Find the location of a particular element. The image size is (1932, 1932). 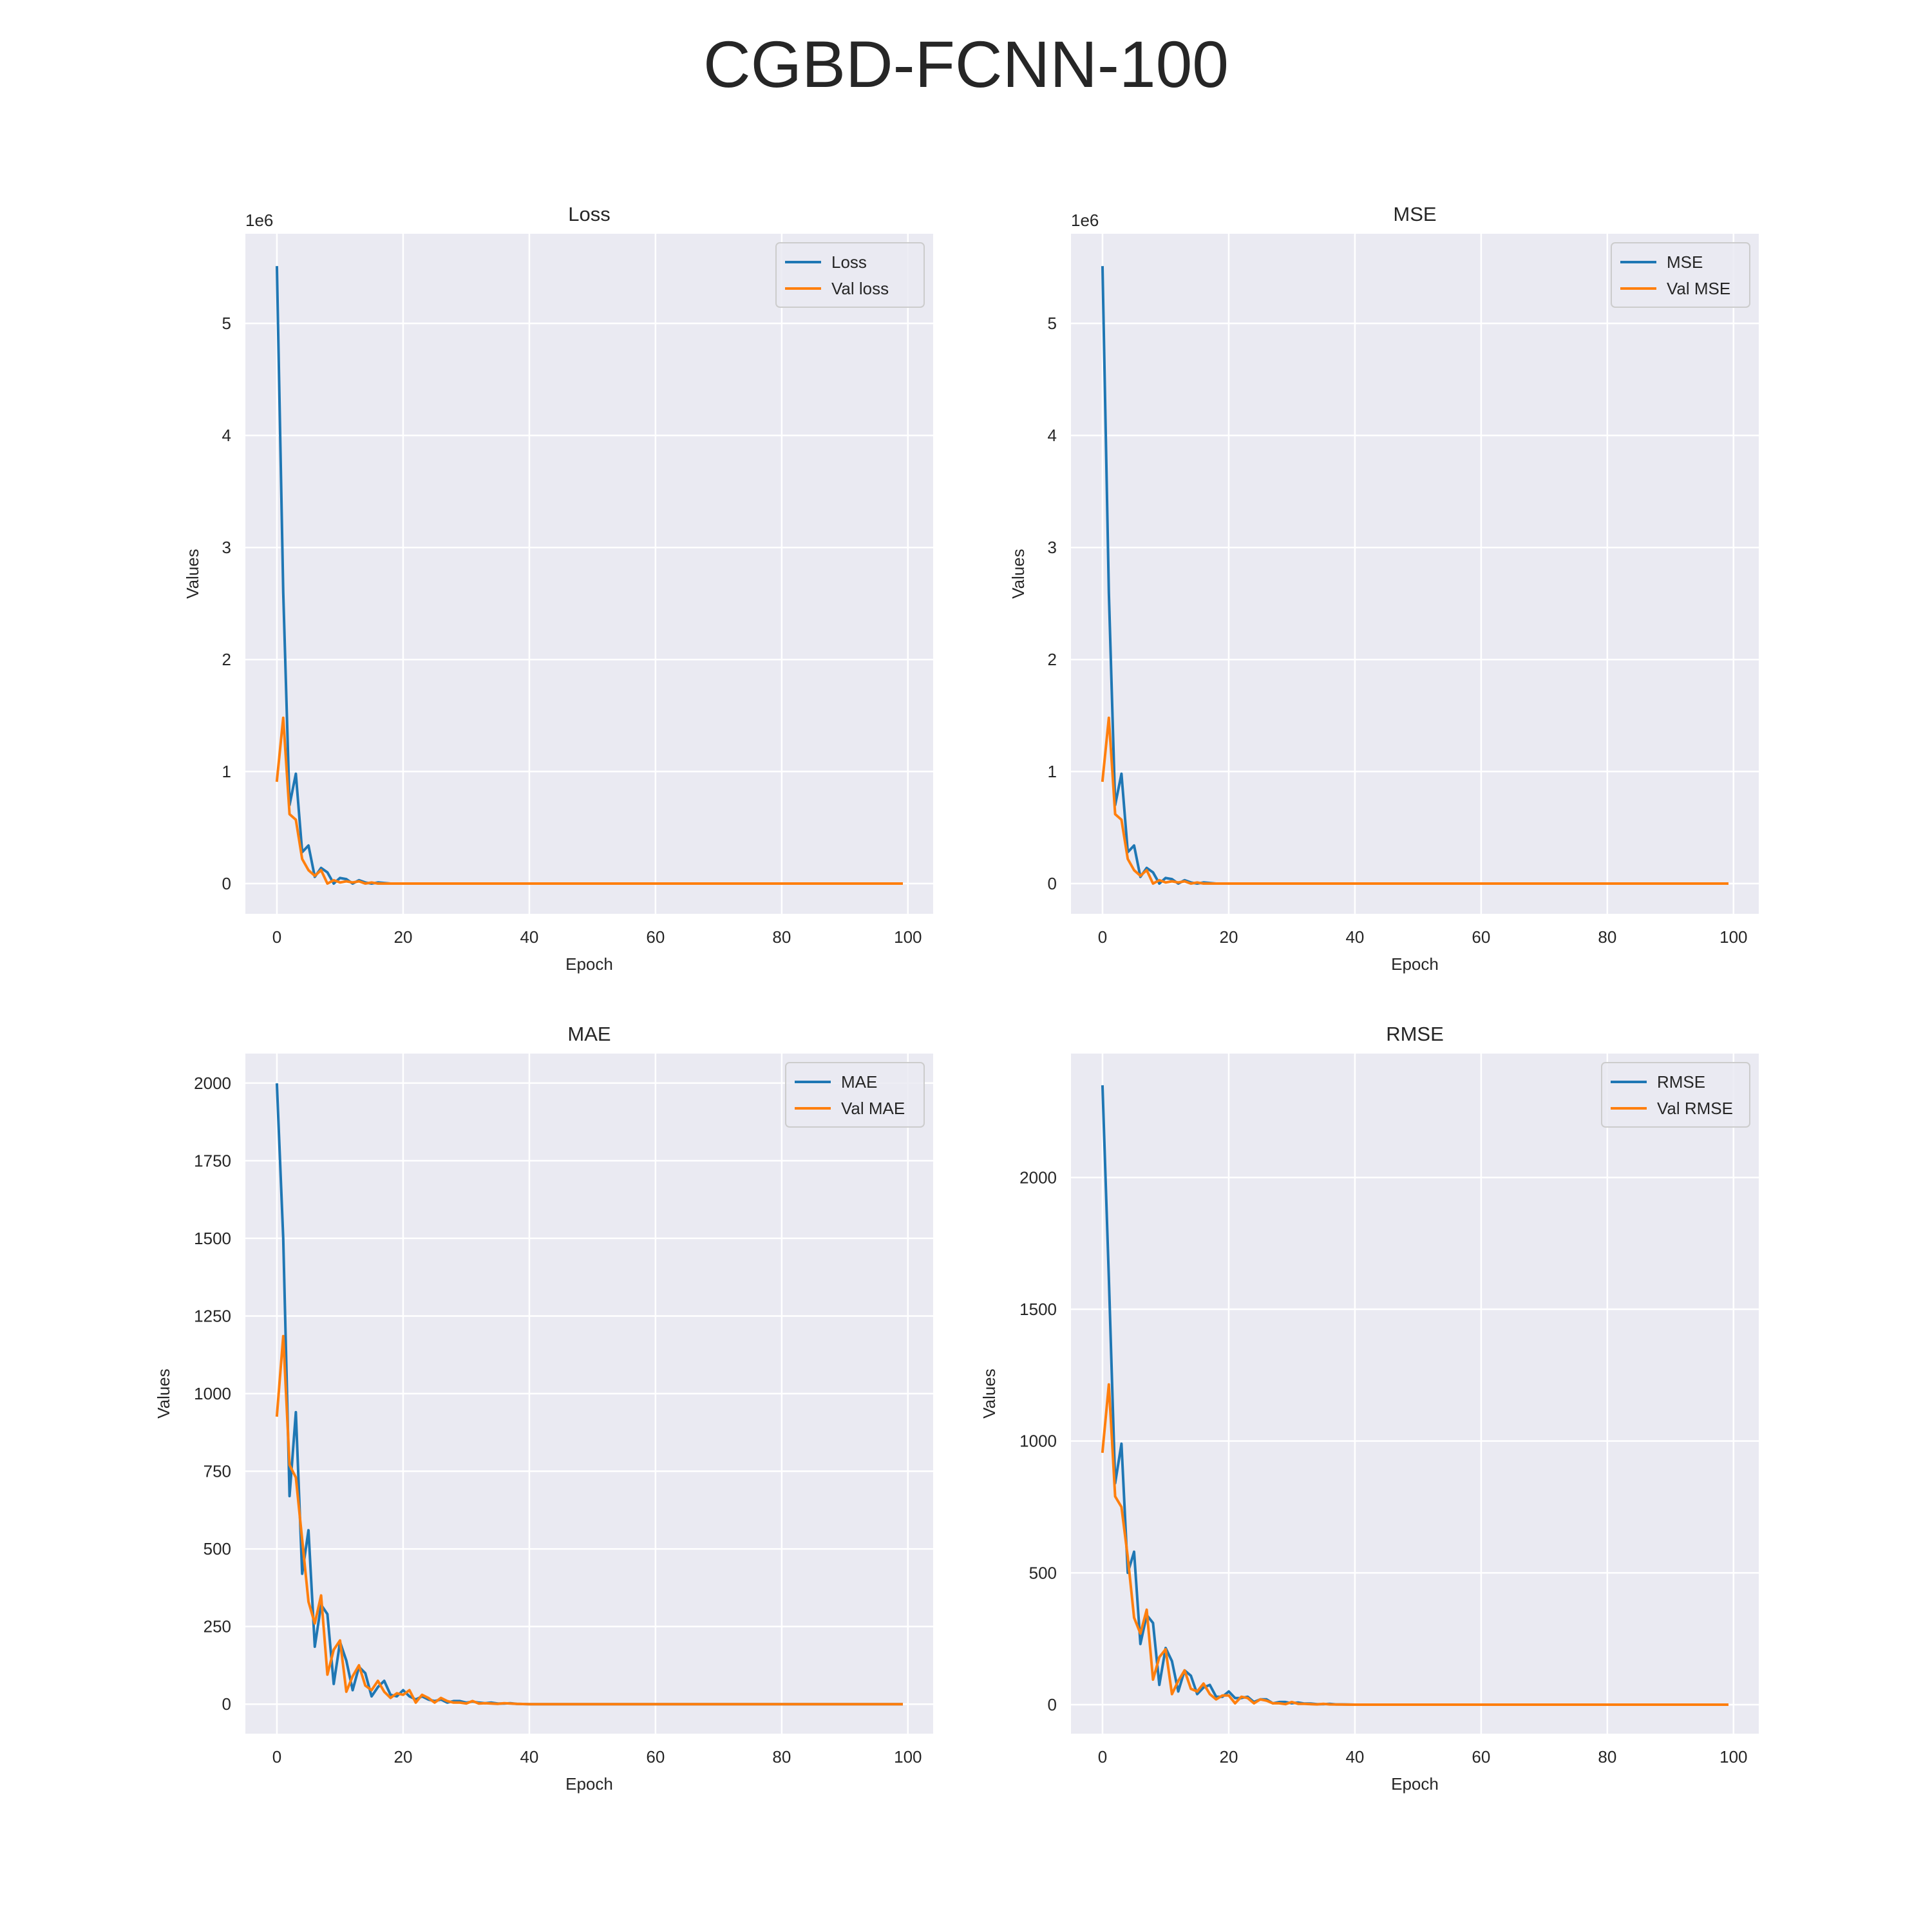

series-line-val-loss is located at coordinates (589, 801).